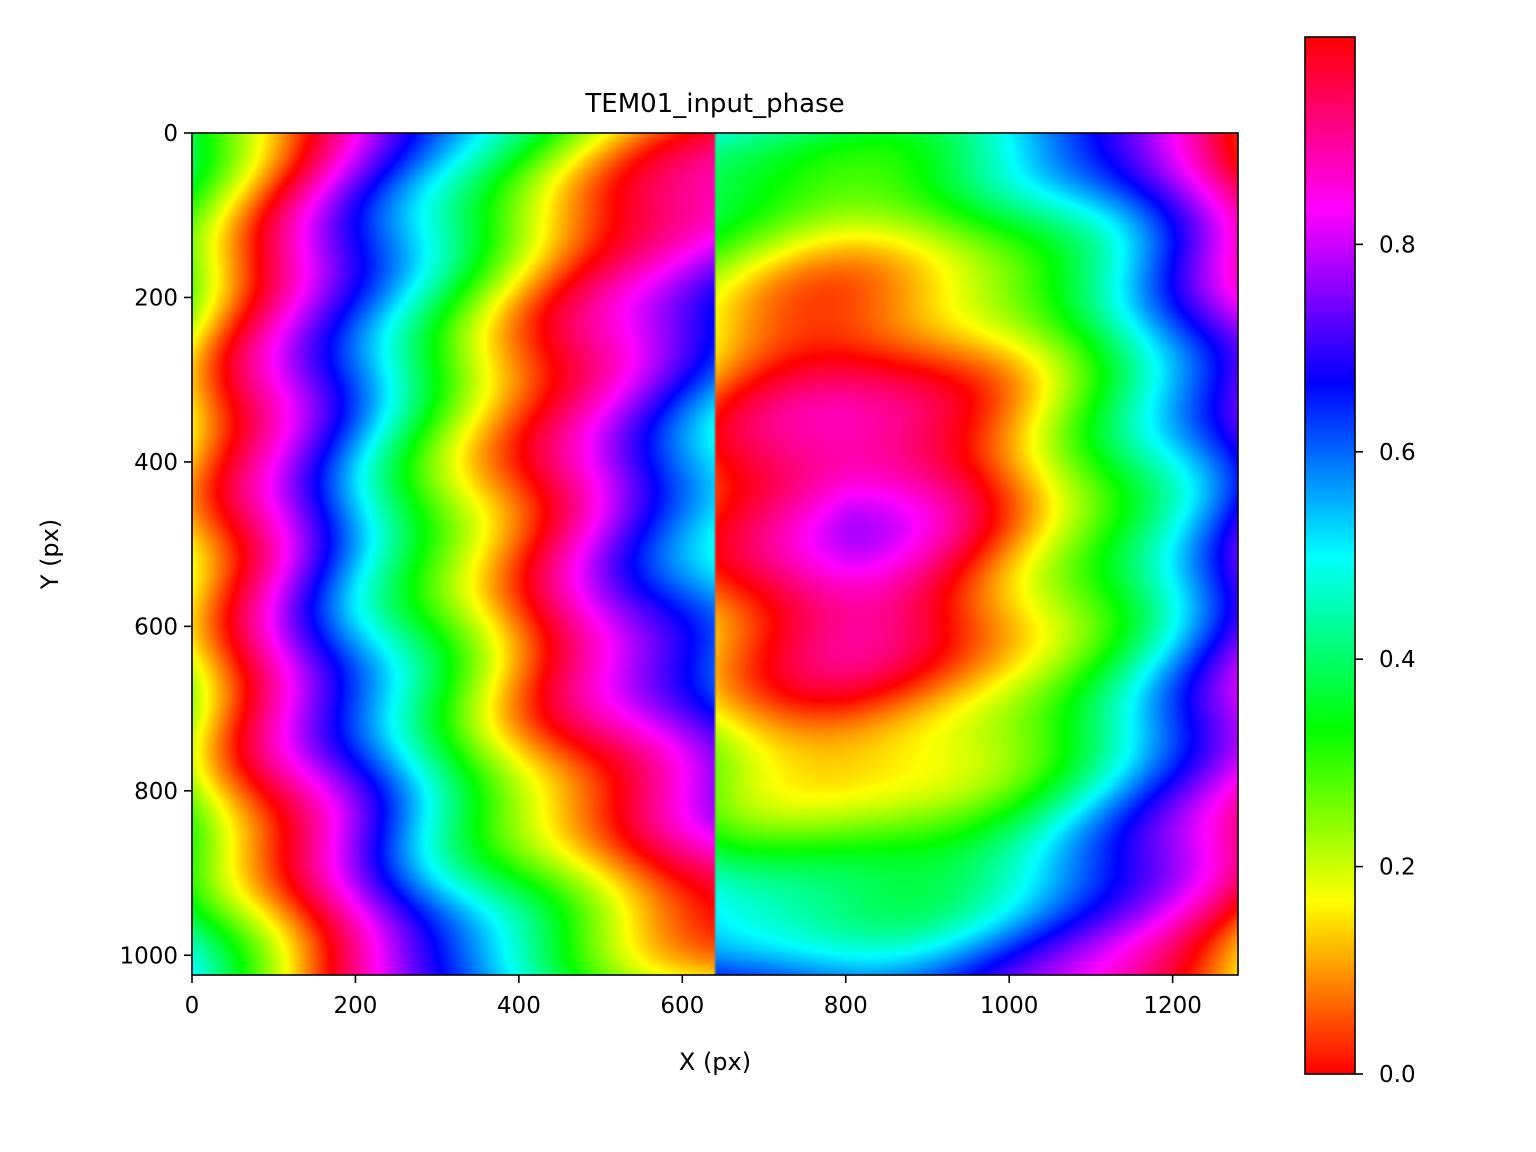 This screenshot has width=1536, height=1152. I want to click on x-tick-label: 1000, so click(1009, 1006).